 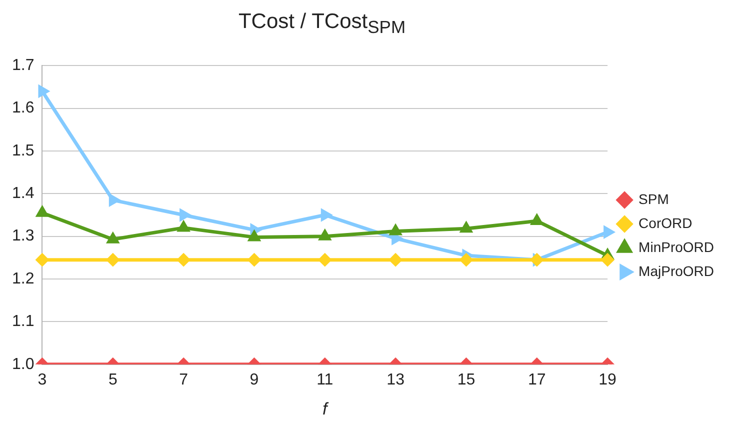 What do you see at coordinates (676, 246) in the screenshot?
I see `legend-label: MinProORD` at bounding box center [676, 246].